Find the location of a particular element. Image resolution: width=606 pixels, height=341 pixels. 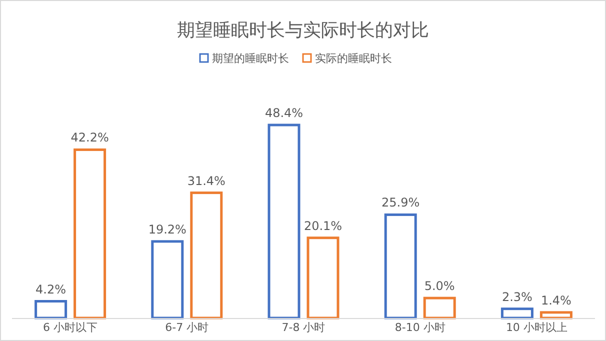

data-label: 42.2% is located at coordinates (89, 137).